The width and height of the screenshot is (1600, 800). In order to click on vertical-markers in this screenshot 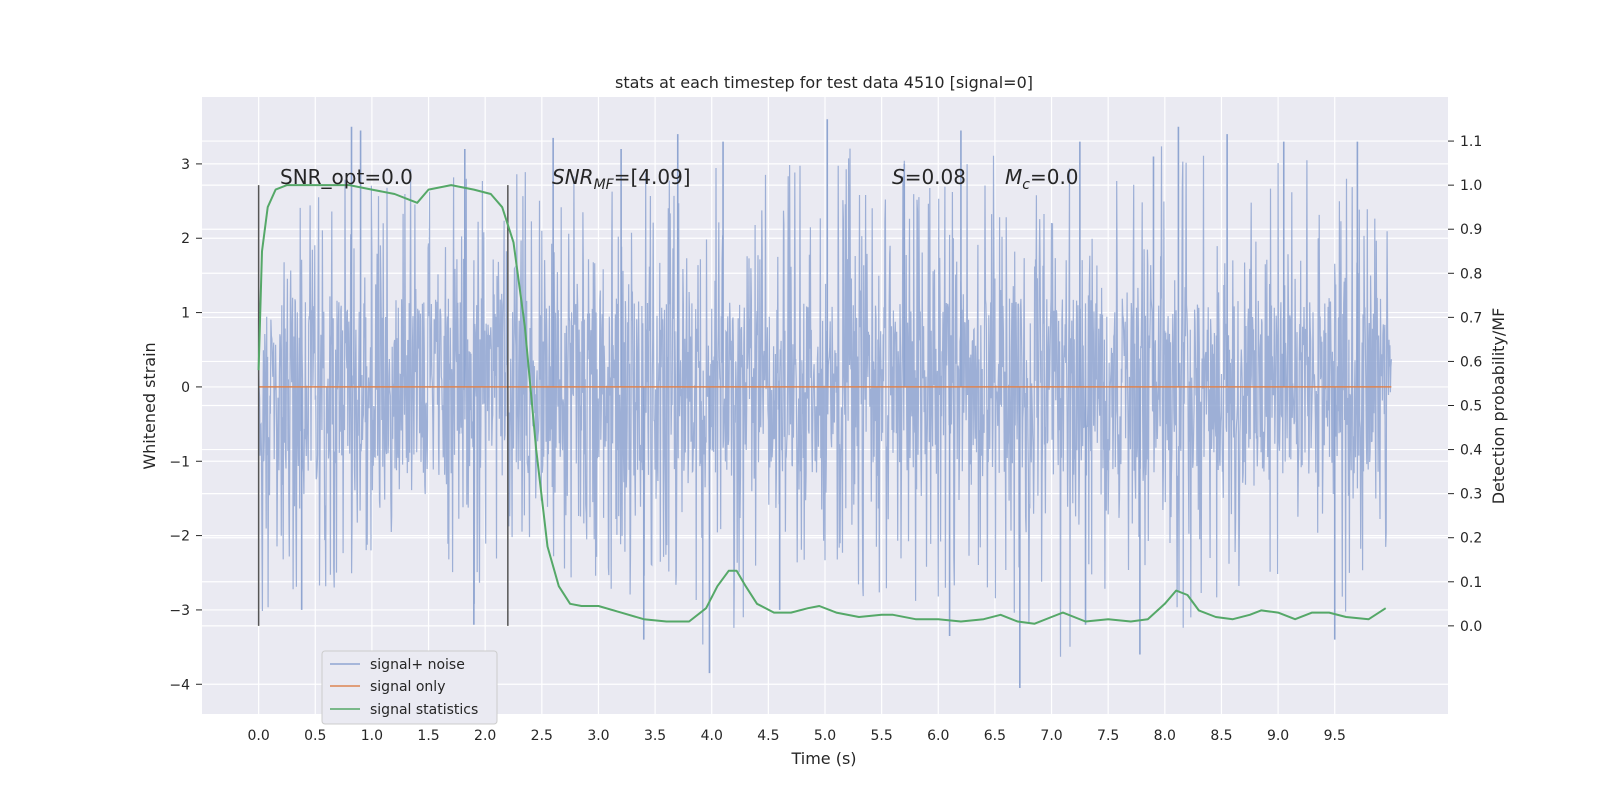, I will do `click(383, 405)`.